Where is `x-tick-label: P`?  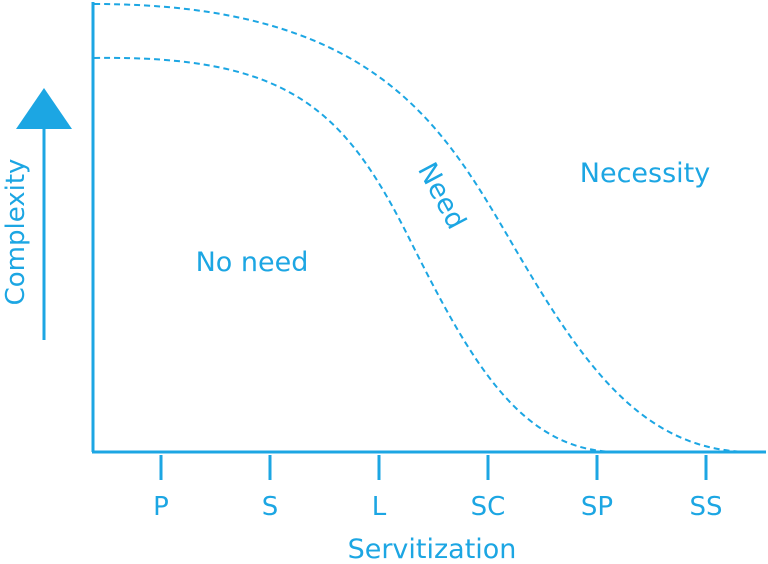 x-tick-label: P is located at coordinates (161, 507).